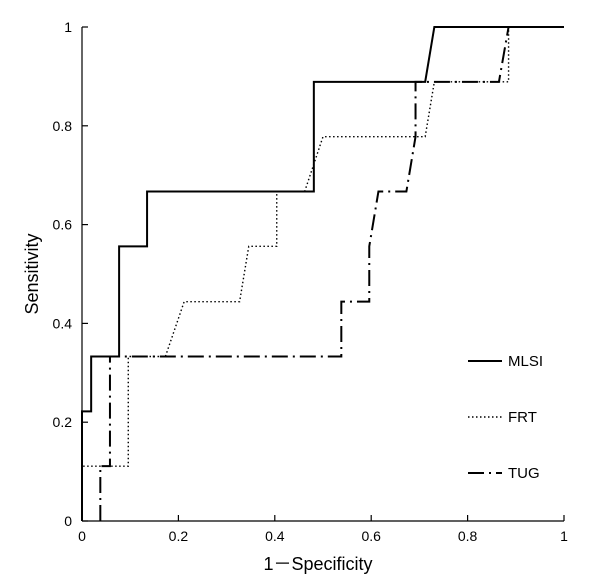  What do you see at coordinates (82, 536) in the screenshot?
I see `x-tick-label: 0` at bounding box center [82, 536].